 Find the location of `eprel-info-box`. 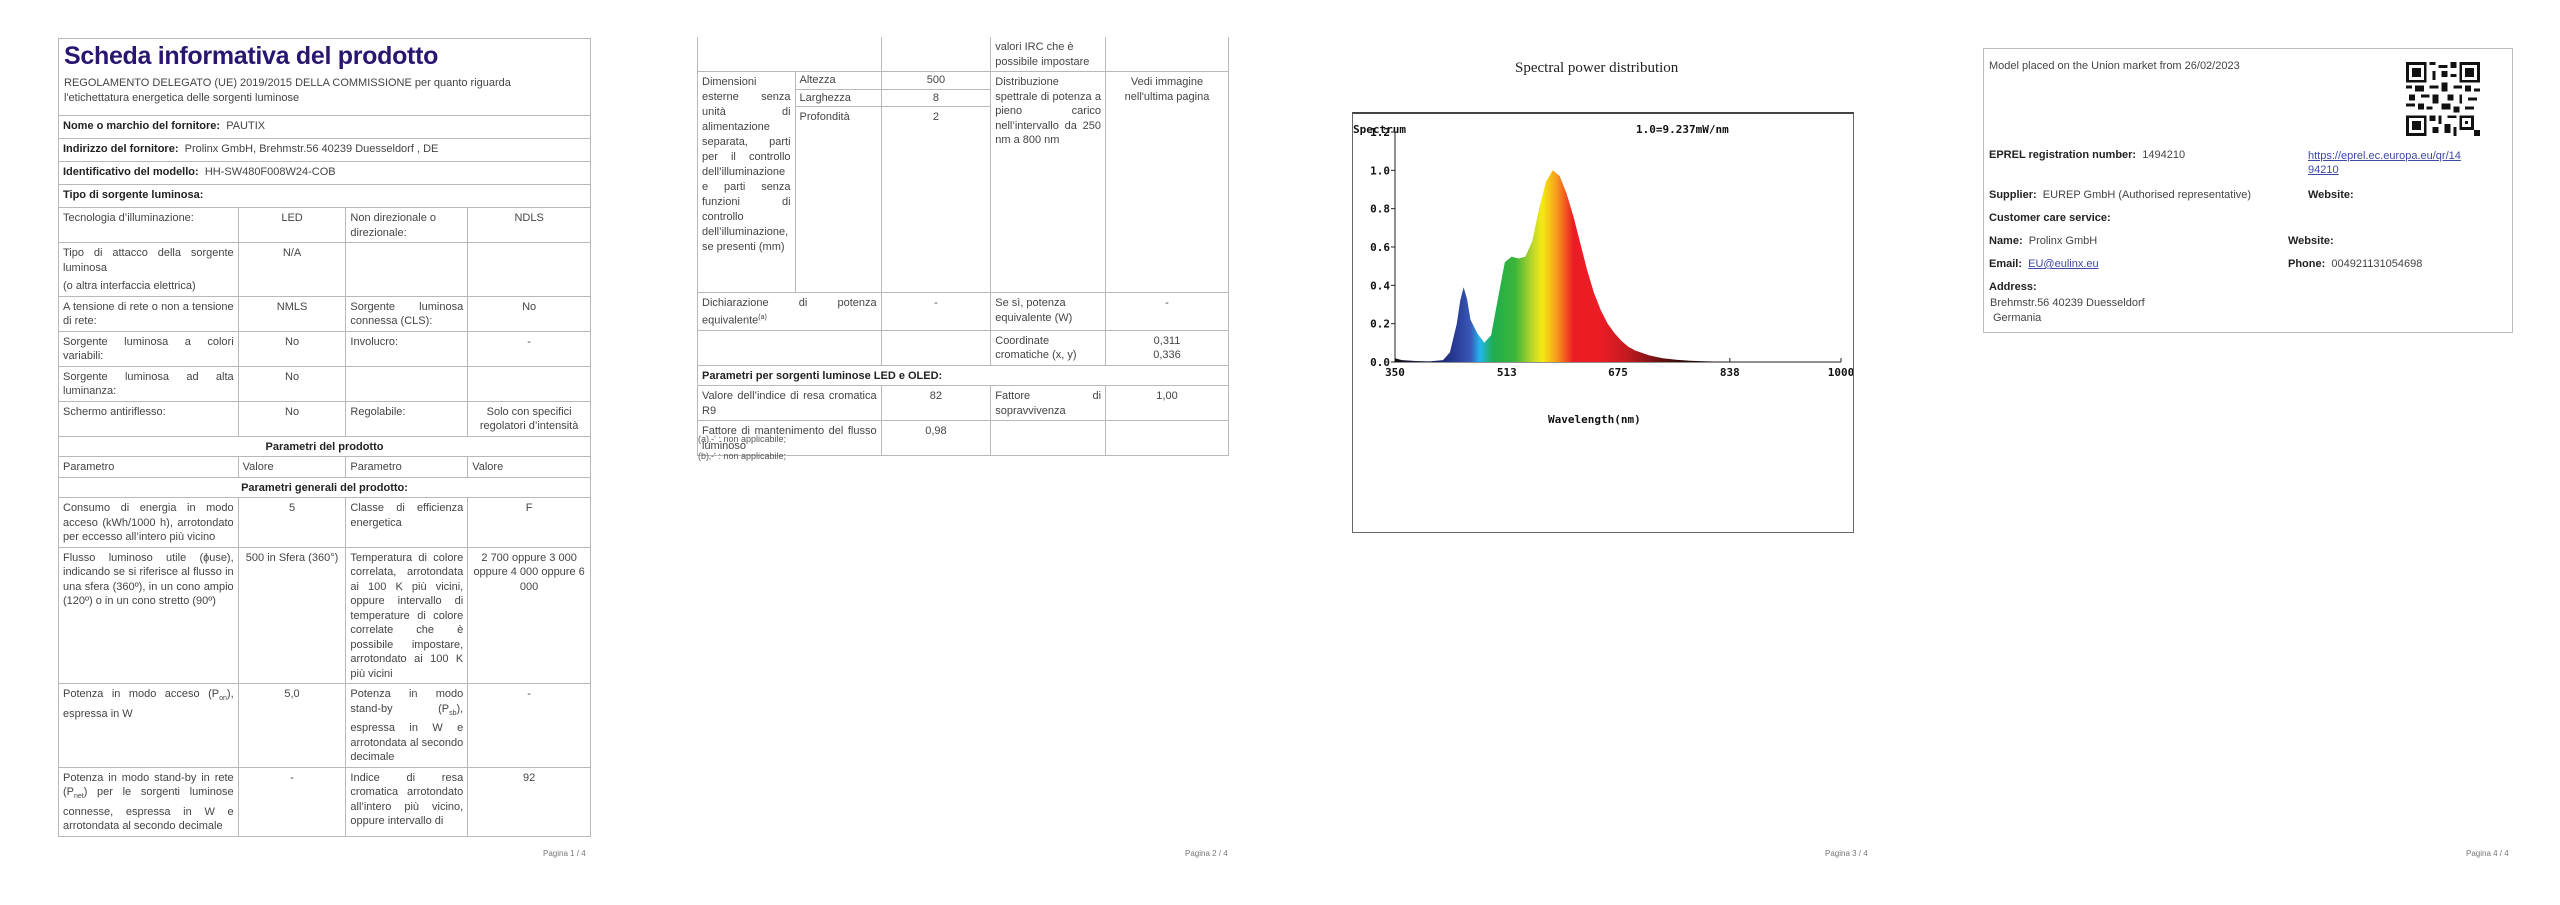

eprel-info-box is located at coordinates (2248, 190).